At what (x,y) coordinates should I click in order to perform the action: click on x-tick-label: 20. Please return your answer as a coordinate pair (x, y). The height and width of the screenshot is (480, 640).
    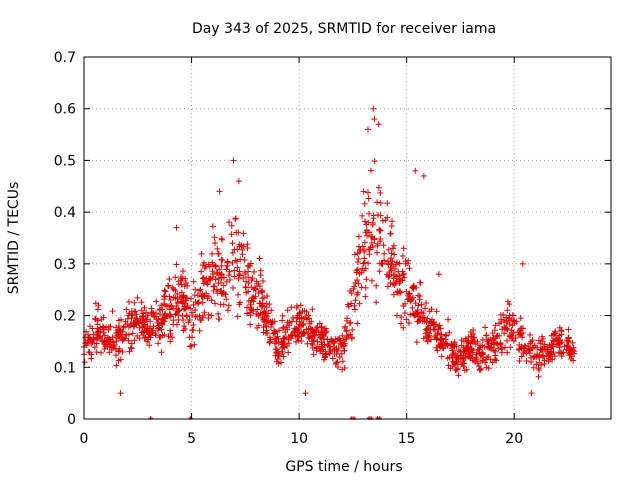
    Looking at the image, I should click on (514, 439).